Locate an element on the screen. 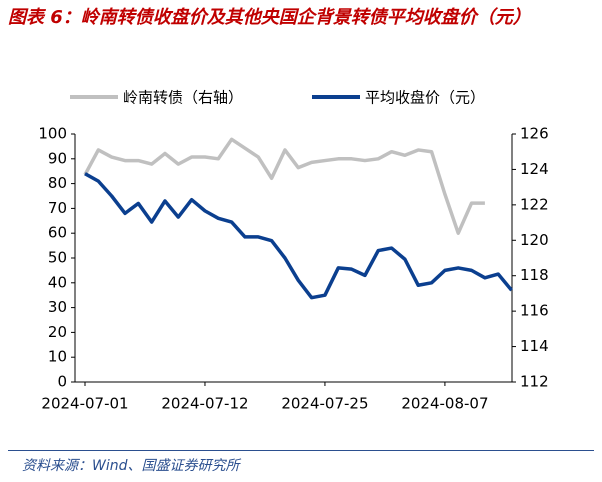  x-tick-label: 2024-07-12 is located at coordinates (204, 404).